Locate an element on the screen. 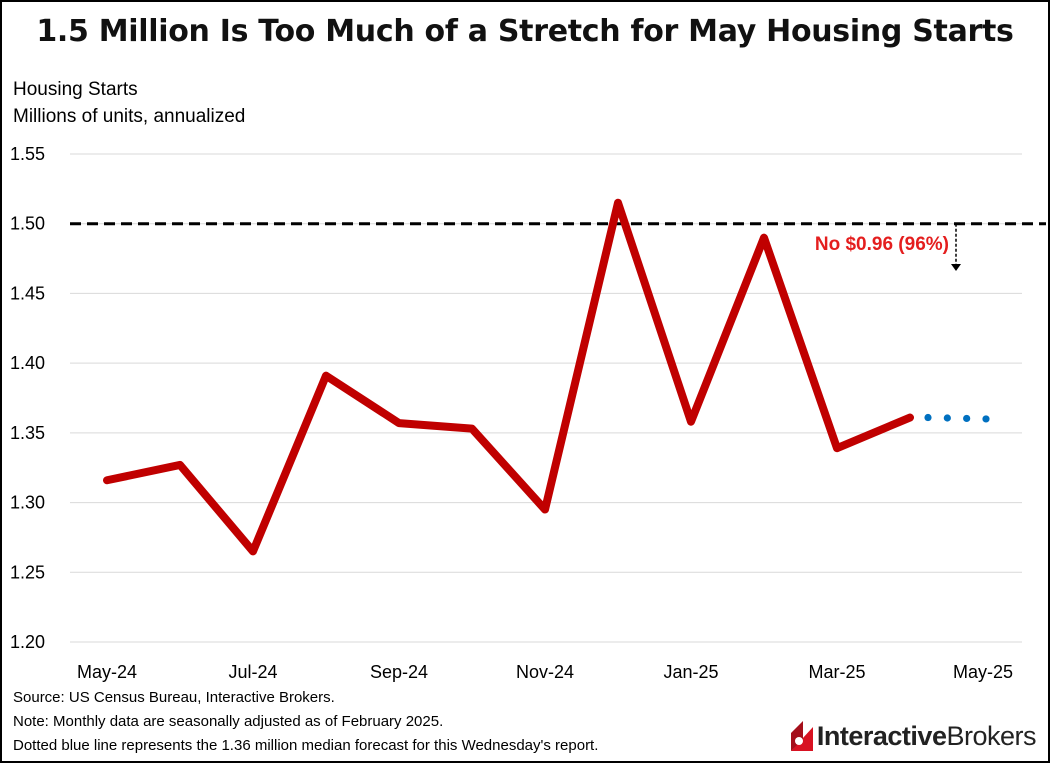 The width and height of the screenshot is (1050, 763). x-tick-label: May-24 is located at coordinates (107, 672).